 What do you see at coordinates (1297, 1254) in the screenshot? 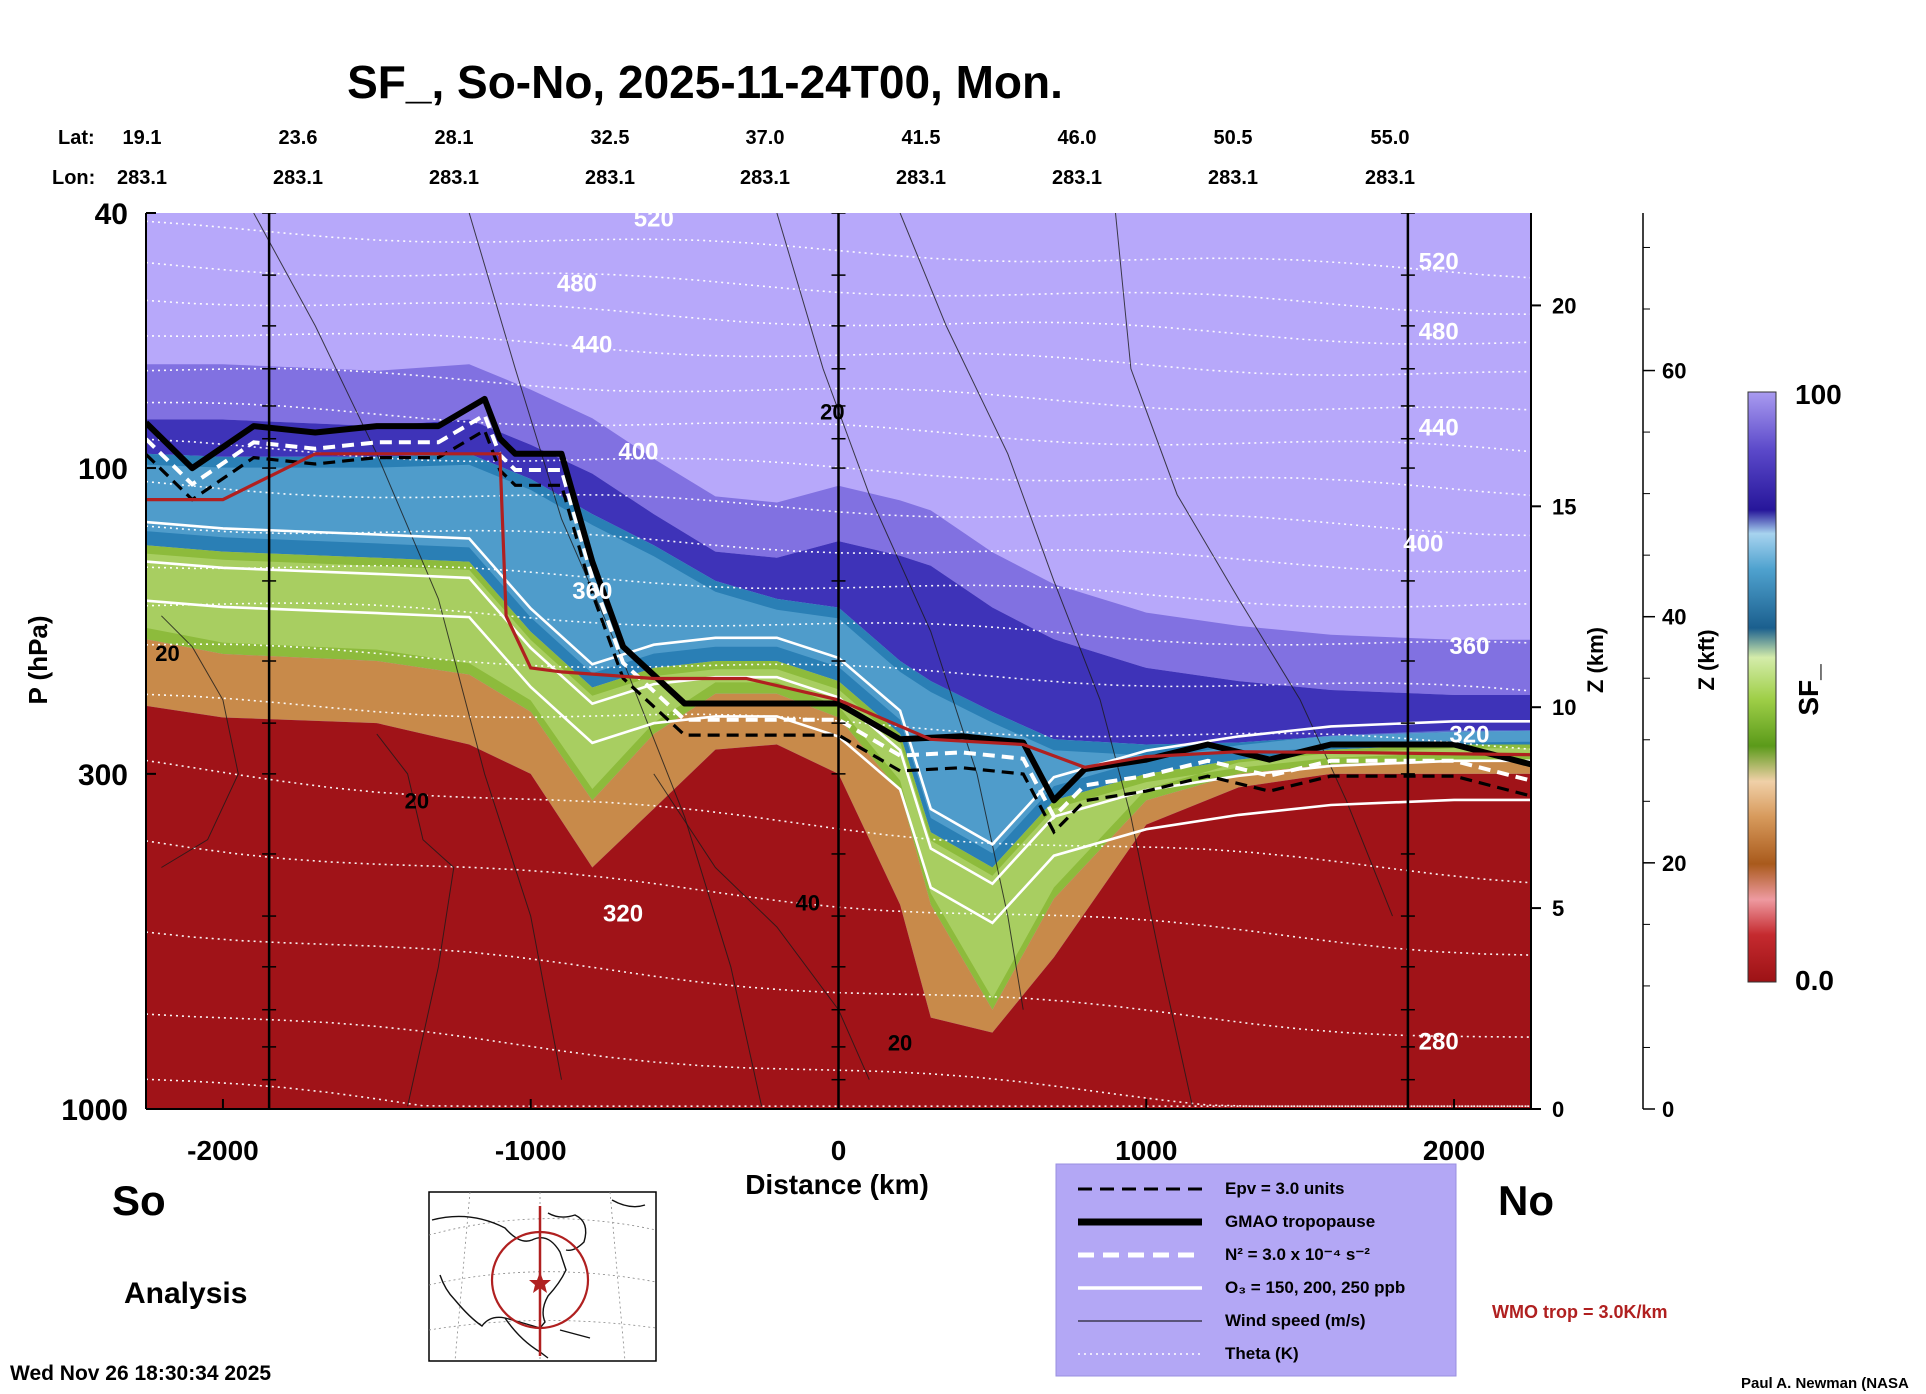
I see `legend-label: N² = 3.0 x 10⁻⁴ s⁻²` at bounding box center [1297, 1254].